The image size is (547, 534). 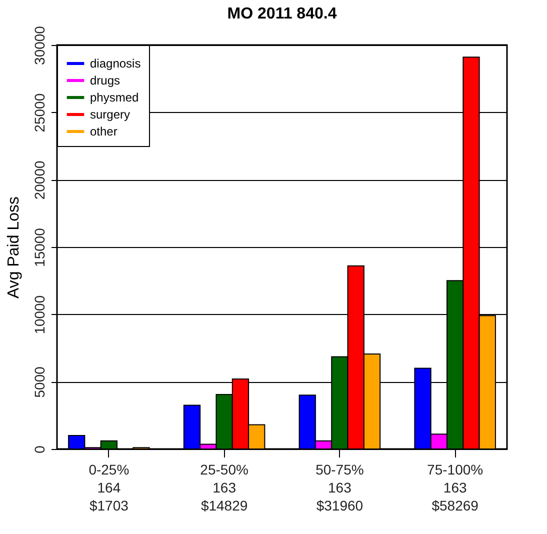 What do you see at coordinates (109, 488) in the screenshot?
I see `x-tick-label: 0-25% 164 $1703` at bounding box center [109, 488].